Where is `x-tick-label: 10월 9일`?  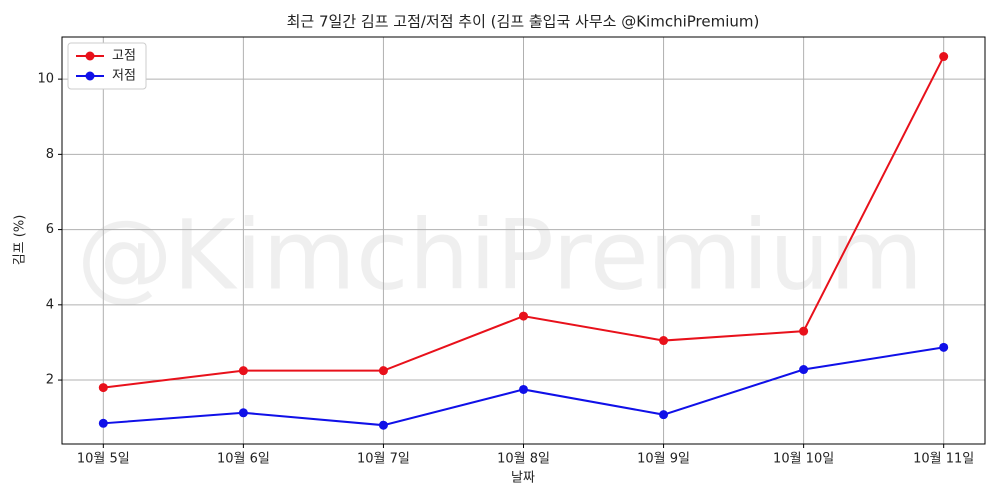
x-tick-label: 10월 9일 is located at coordinates (663, 459).